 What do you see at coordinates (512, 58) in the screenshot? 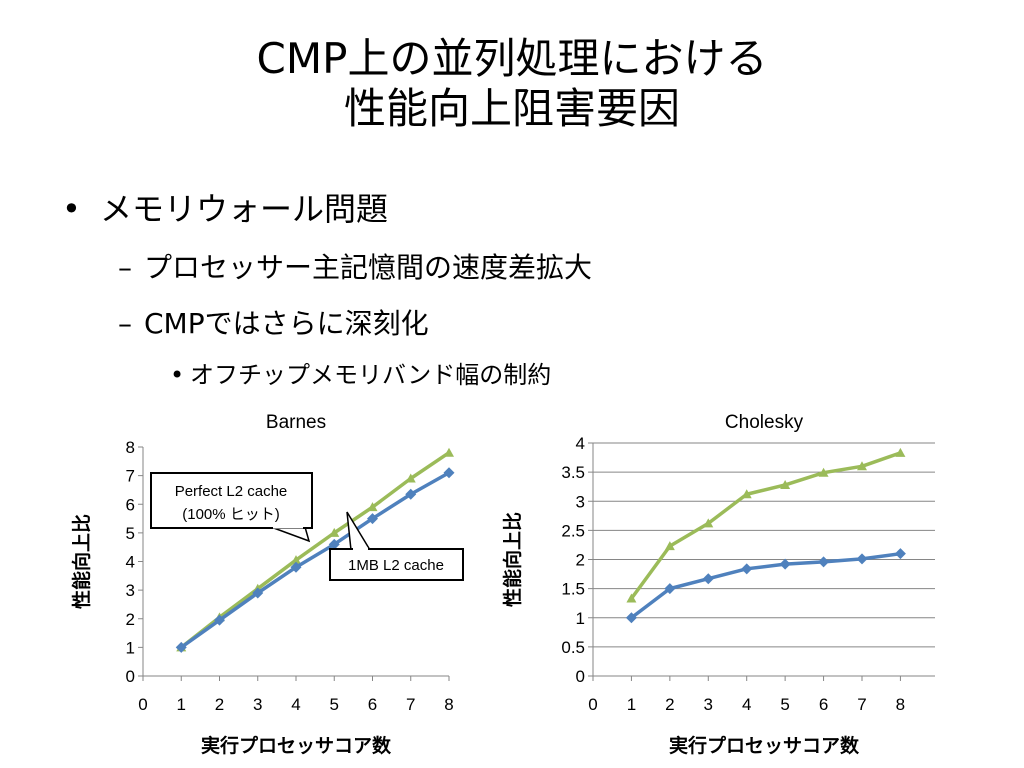
I see `title-line-1: CMP上の並列処理における` at bounding box center [512, 58].